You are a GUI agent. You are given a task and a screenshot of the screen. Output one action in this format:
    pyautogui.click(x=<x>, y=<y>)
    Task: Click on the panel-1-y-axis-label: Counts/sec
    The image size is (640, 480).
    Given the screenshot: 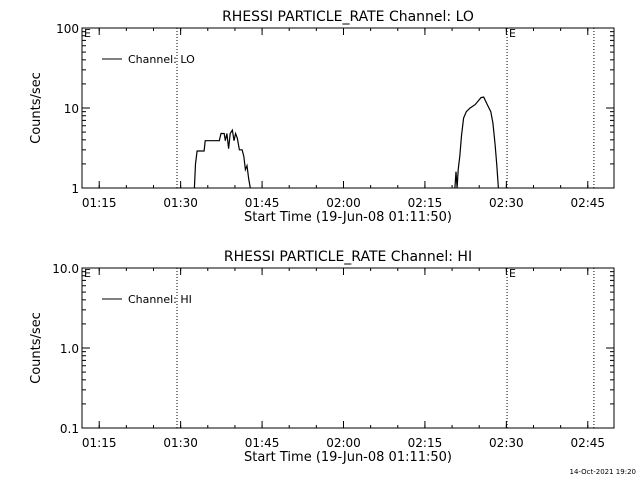 What is the action you would take?
    pyautogui.click(x=36, y=108)
    